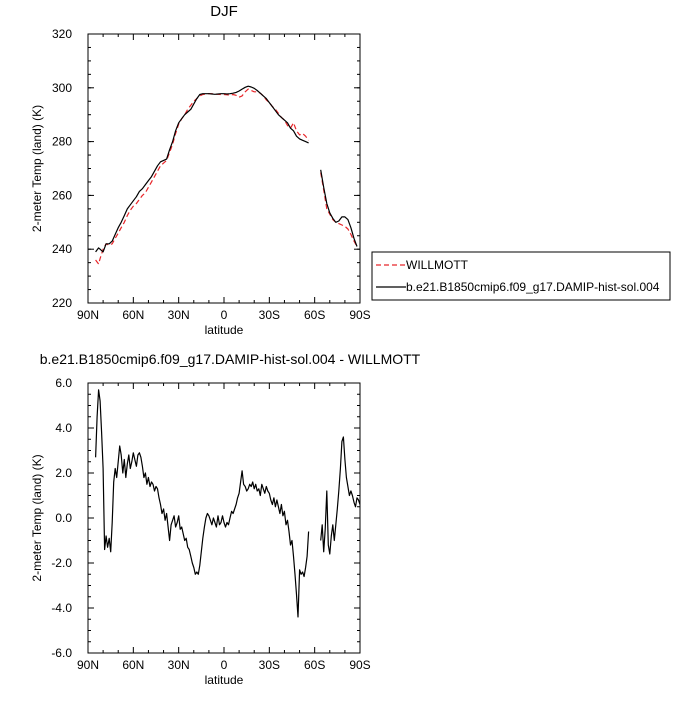 Image resolution: width=700 pixels, height=705 pixels. Describe the element at coordinates (62, 34) in the screenshot. I see `y-tick-label: 320` at that location.